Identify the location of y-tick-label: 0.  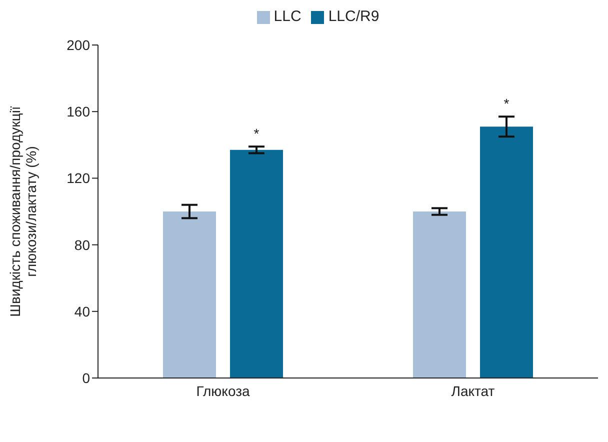
(86, 378).